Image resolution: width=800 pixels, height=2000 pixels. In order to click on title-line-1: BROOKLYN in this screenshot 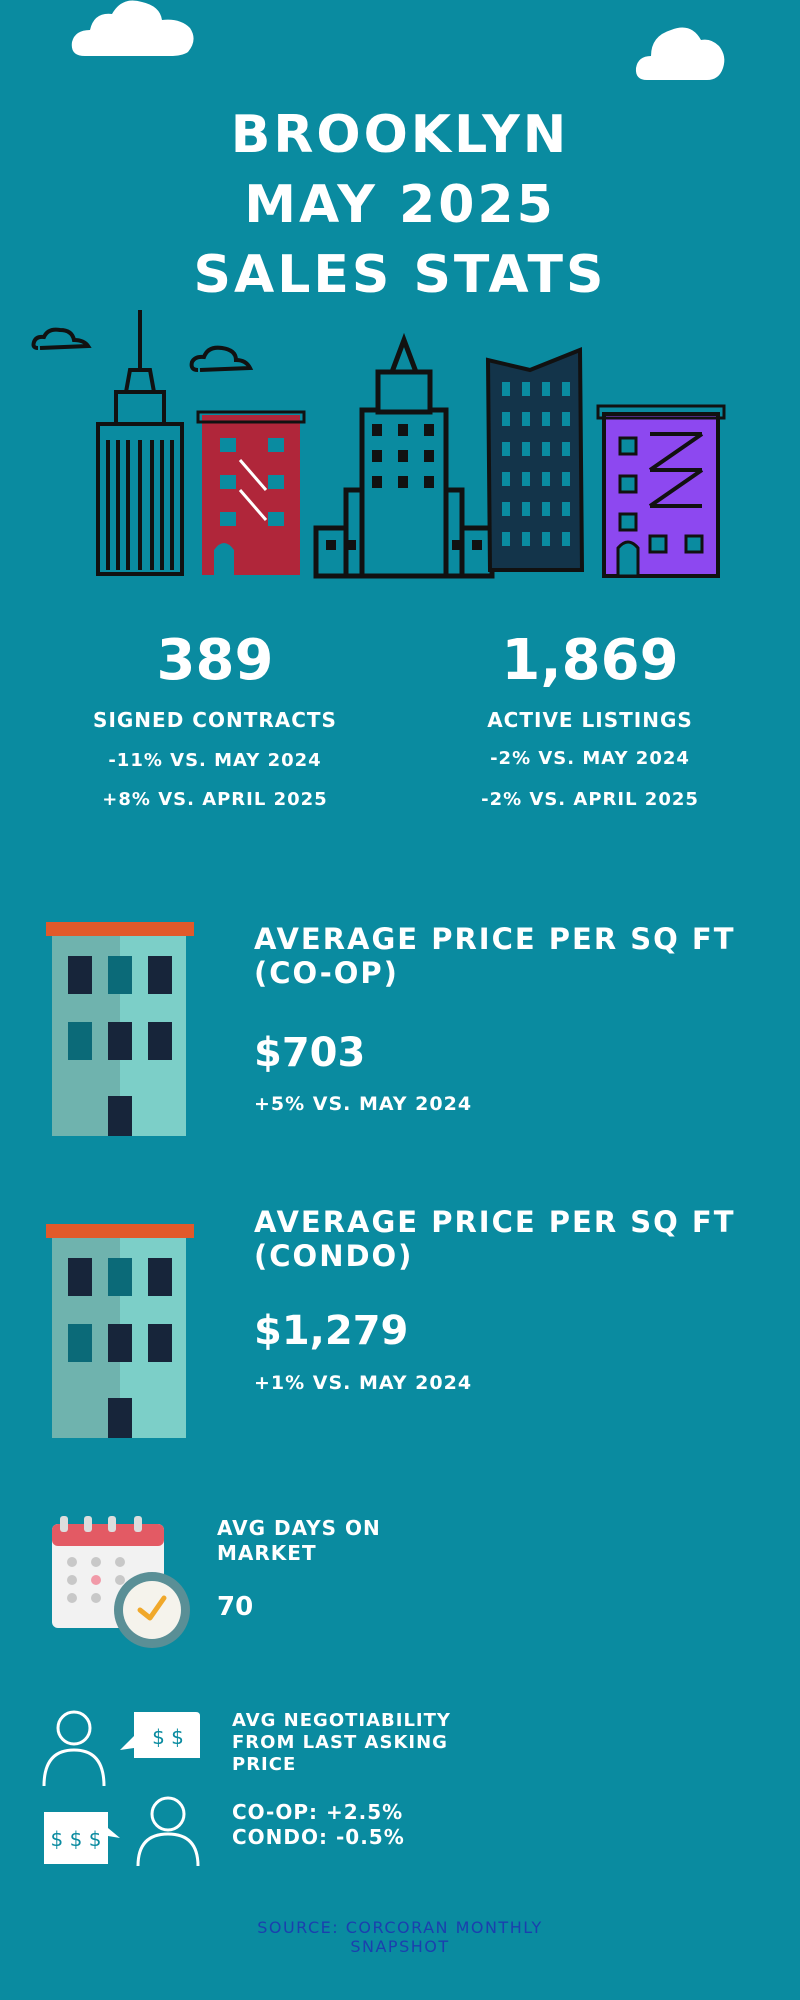, I will do `click(400, 135)`.